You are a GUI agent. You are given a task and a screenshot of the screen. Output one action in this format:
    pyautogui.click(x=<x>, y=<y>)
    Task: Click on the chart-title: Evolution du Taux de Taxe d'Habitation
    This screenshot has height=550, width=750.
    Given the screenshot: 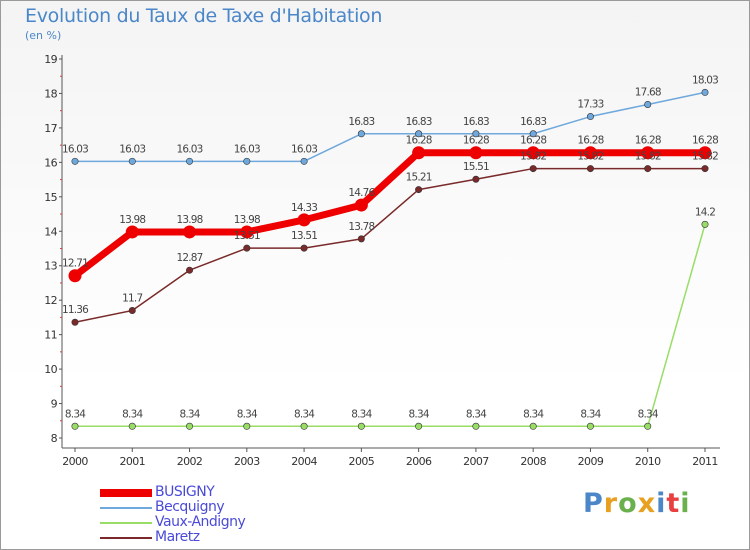 What is the action you would take?
    pyautogui.click(x=204, y=16)
    